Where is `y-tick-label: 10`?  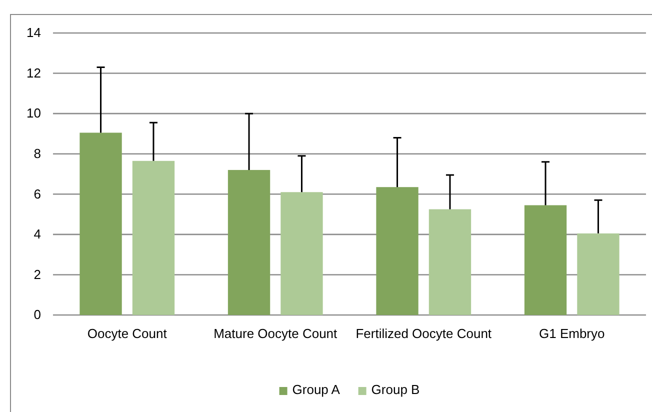 y-tick-label: 10 is located at coordinates (33, 113).